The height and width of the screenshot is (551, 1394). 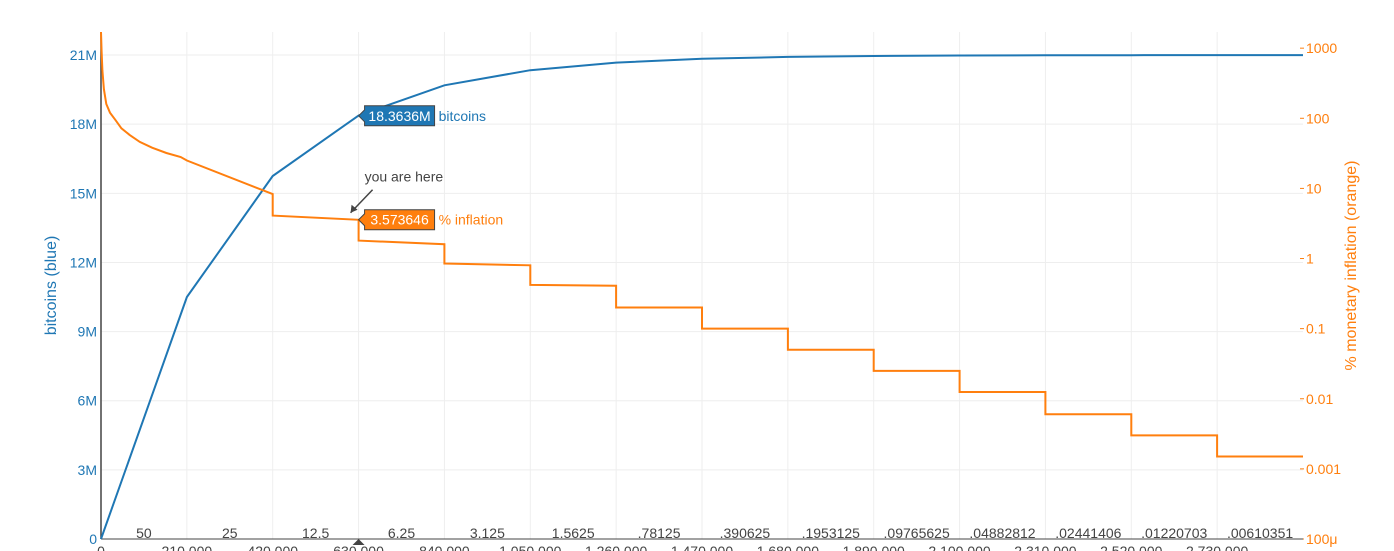 I want to click on y-left-axis-title: bitcoins (blue), so click(x=51, y=286).